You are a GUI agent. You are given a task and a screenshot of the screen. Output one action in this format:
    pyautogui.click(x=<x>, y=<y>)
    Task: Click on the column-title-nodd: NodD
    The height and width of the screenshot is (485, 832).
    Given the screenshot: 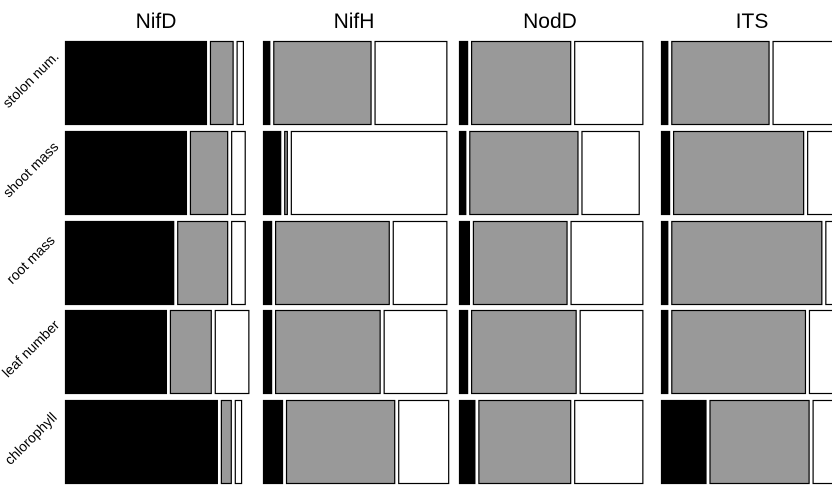 What is the action you would take?
    pyautogui.click(x=550, y=21)
    